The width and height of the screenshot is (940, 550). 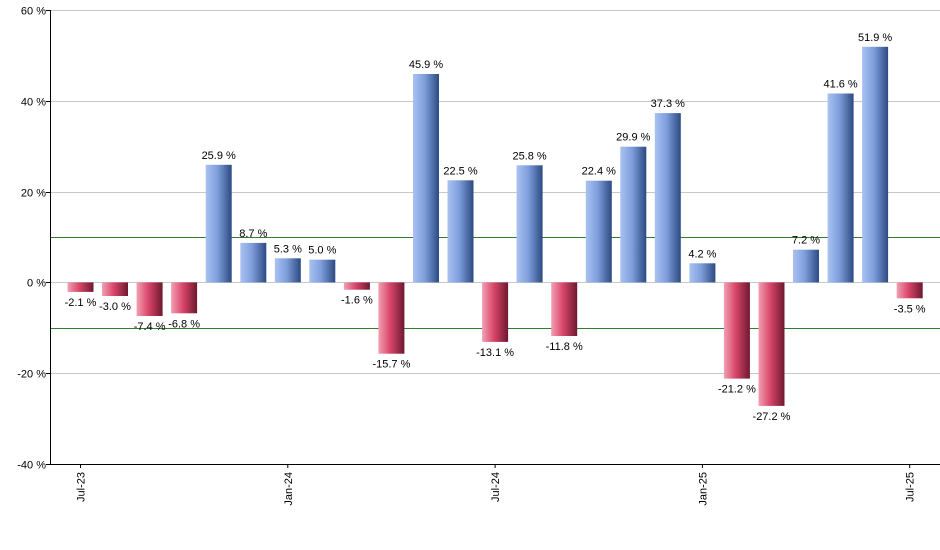 What do you see at coordinates (737, 390) in the screenshot?
I see `data-label: -21.2 %` at bounding box center [737, 390].